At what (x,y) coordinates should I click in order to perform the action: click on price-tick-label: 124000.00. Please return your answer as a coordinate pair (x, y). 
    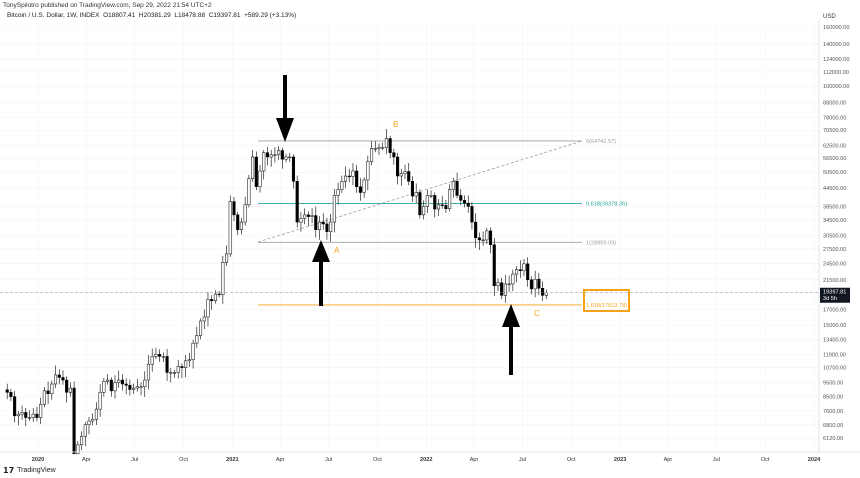
    Looking at the image, I should click on (836, 60).